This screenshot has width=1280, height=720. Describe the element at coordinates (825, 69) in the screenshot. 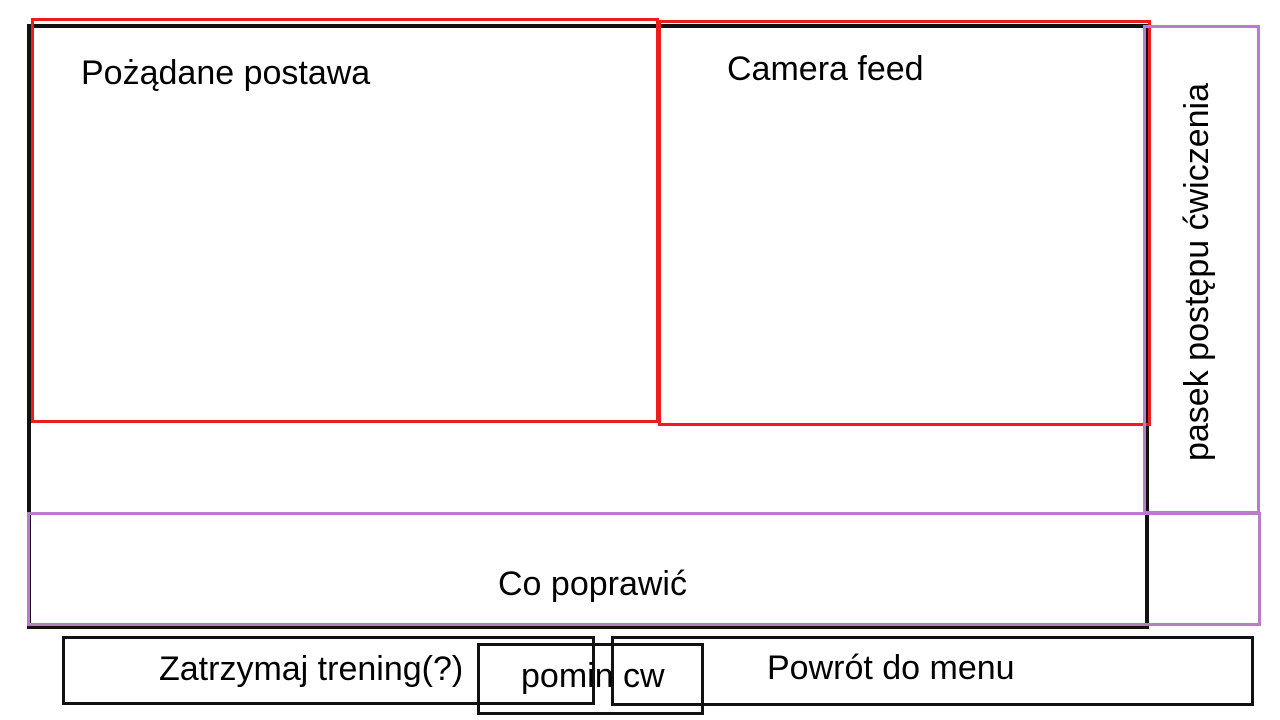

I see `camera-feed-title: Camera feed` at that location.